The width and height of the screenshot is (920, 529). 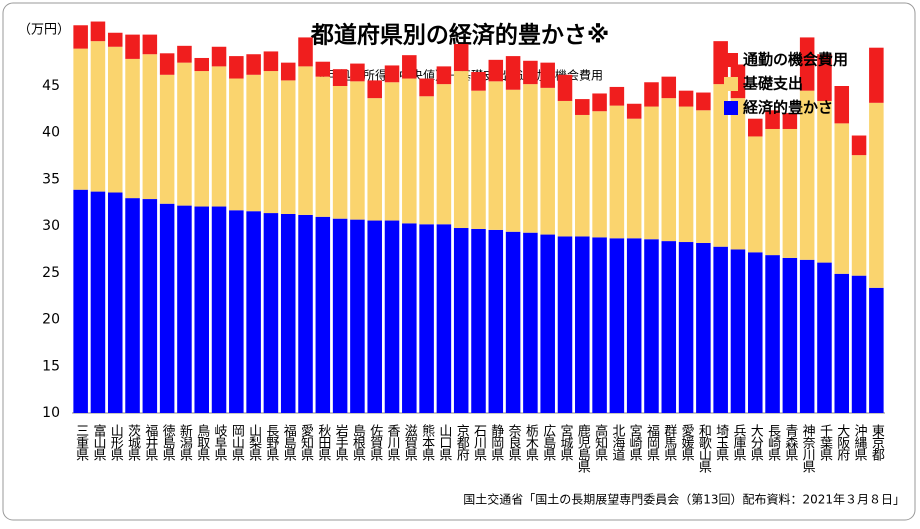 I want to click on x-tick-label: 長野県, so click(x=271, y=442).